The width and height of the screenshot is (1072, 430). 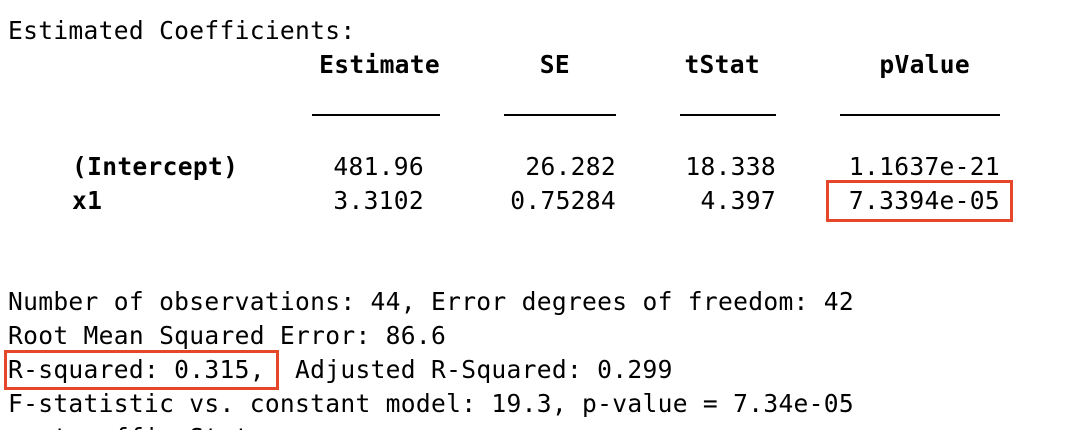 What do you see at coordinates (924, 166) in the screenshot?
I see `cell-intercept-pvalue: 1.1637e-21` at bounding box center [924, 166].